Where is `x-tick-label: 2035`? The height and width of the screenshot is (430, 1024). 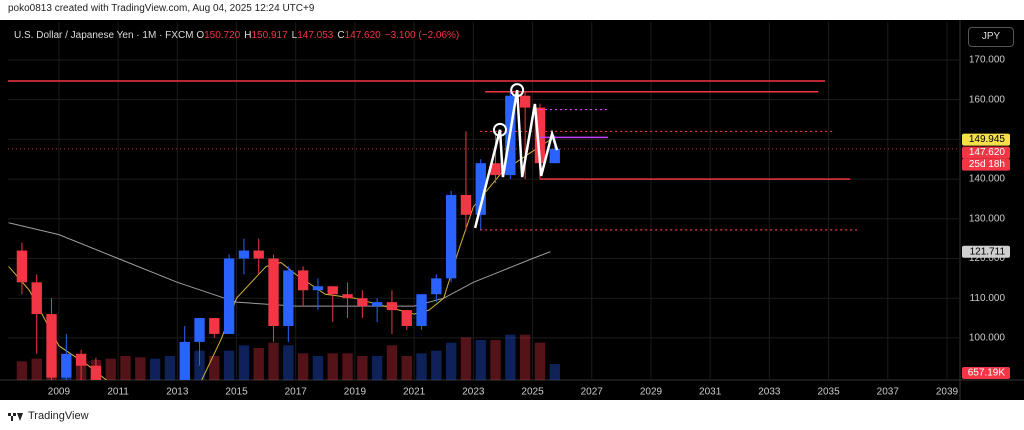
x-tick-label: 2035 is located at coordinates (828, 392).